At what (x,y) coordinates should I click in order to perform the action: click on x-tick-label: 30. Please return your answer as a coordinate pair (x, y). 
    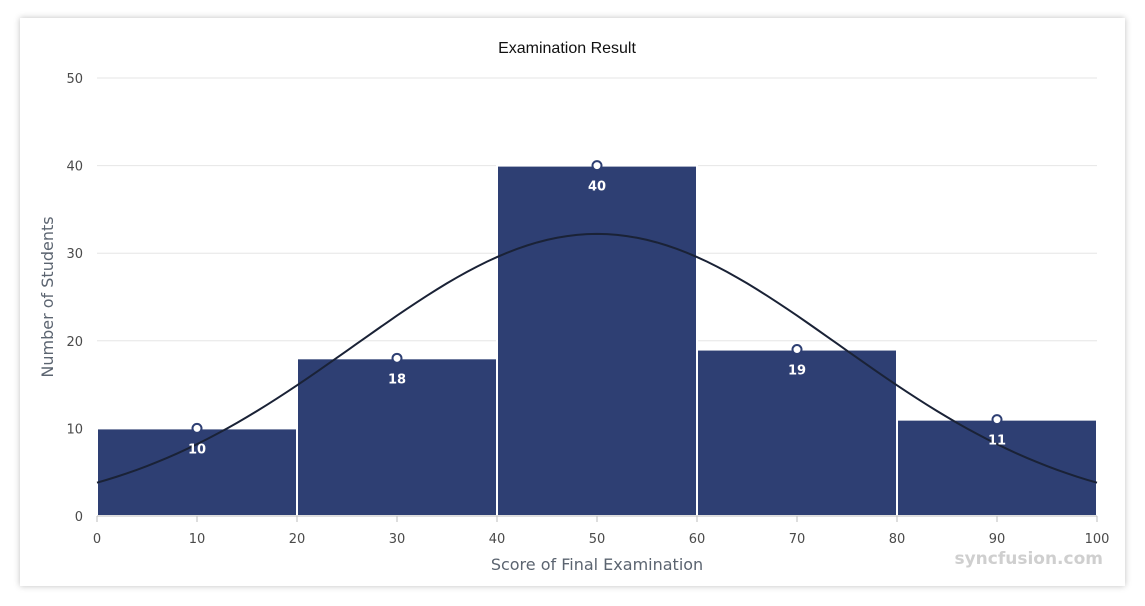
    Looking at the image, I should click on (397, 539).